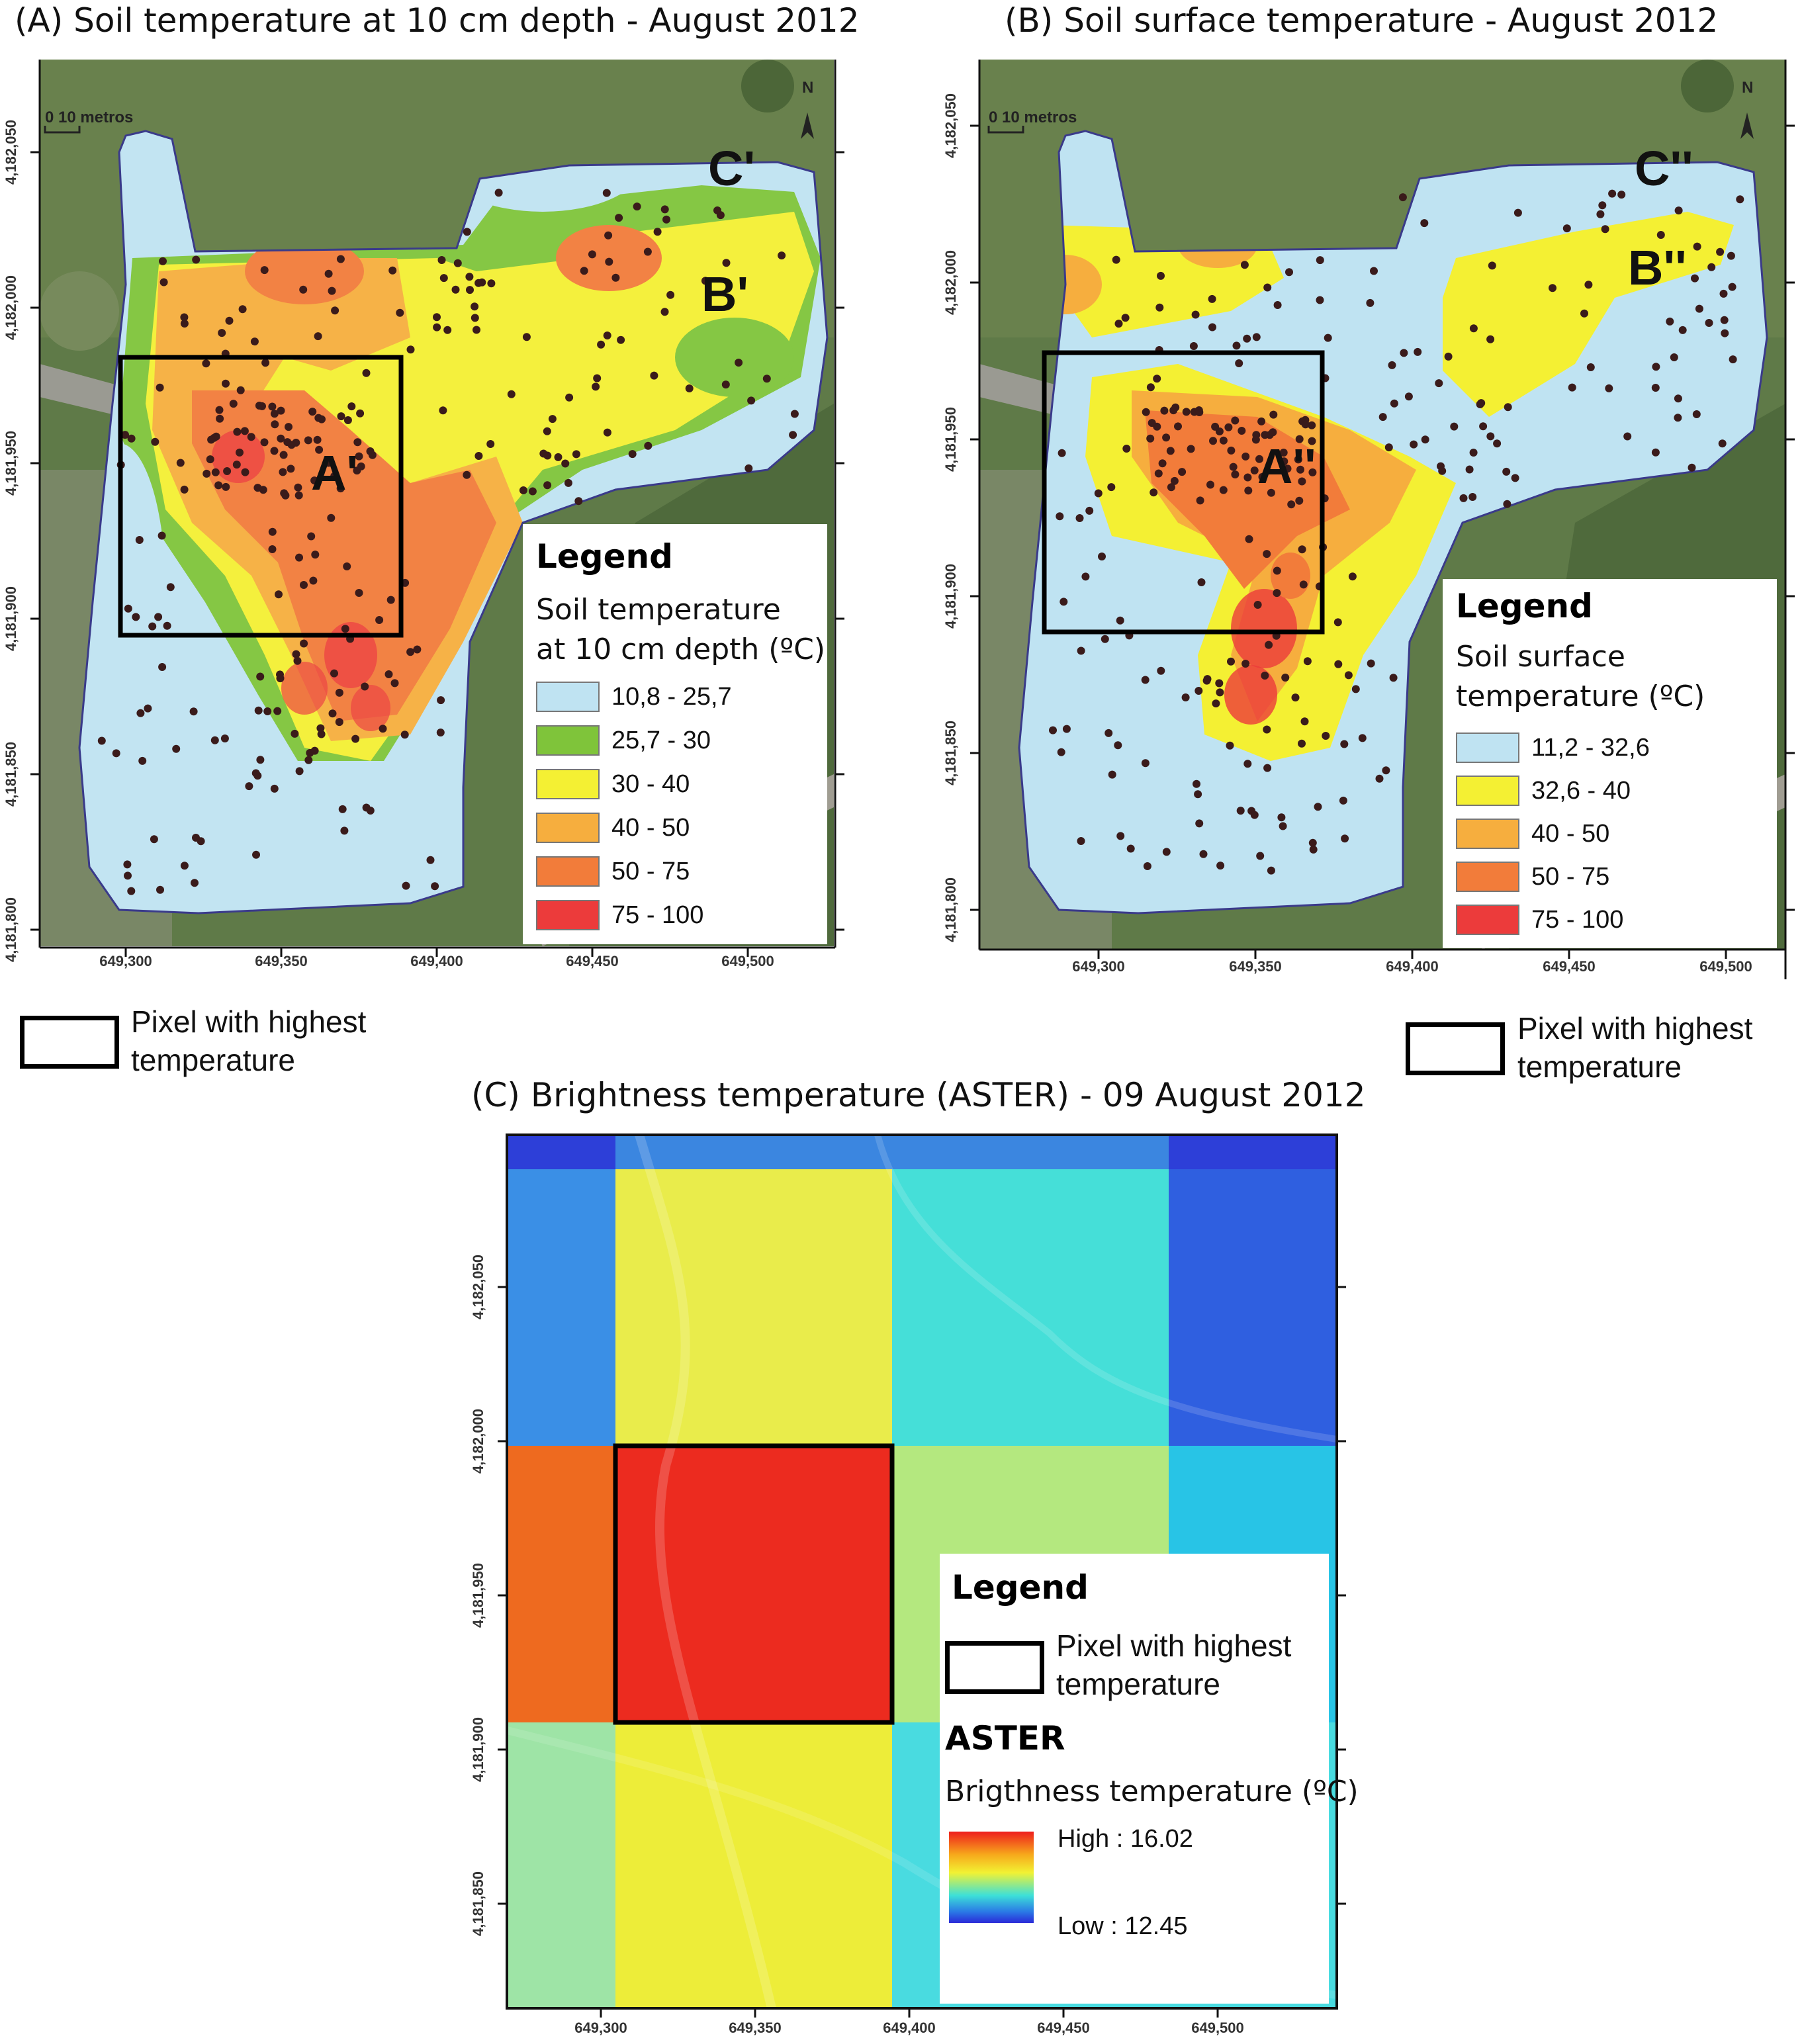 This screenshot has width=1804, height=2044. I want to click on panel-b-x-tick-labels: 649,300 649,350 649,400 649,450 649,500, so click(1372, 971).